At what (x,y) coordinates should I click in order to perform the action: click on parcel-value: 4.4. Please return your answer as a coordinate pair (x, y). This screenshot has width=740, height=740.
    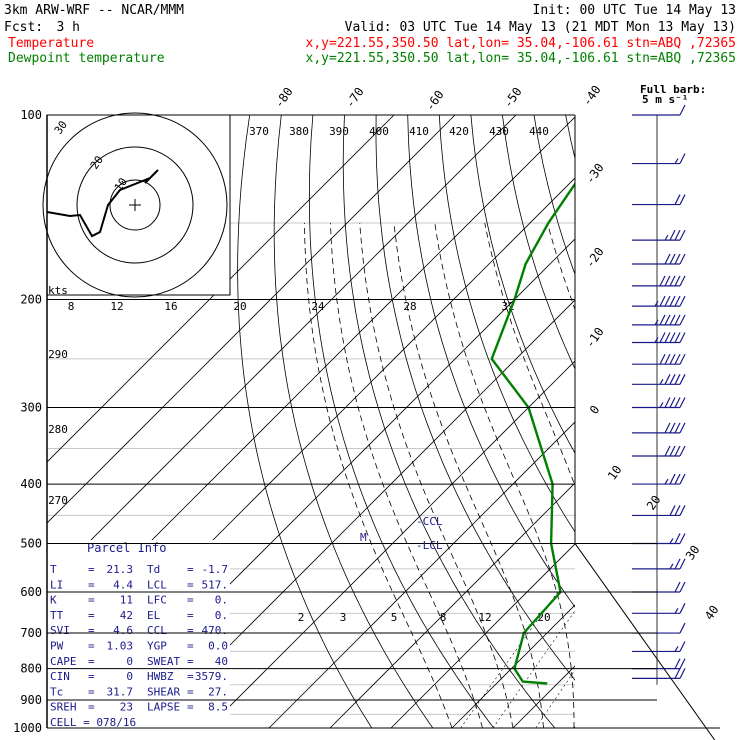
    Looking at the image, I should click on (123, 584).